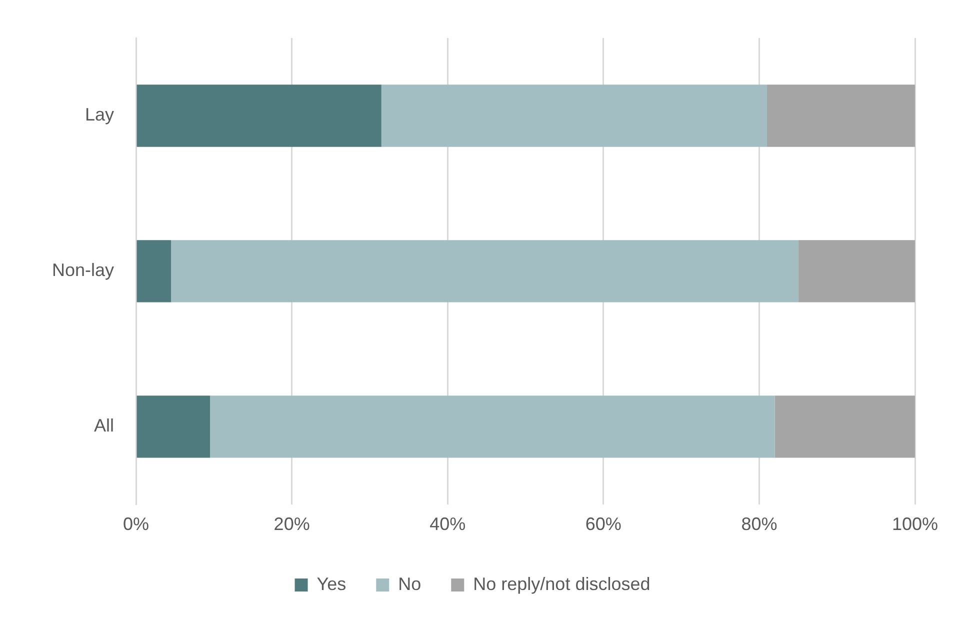 Image resolution: width=957 pixels, height=619 pixels. Describe the element at coordinates (99, 114) in the screenshot. I see `y-tick-label: Lay` at that location.